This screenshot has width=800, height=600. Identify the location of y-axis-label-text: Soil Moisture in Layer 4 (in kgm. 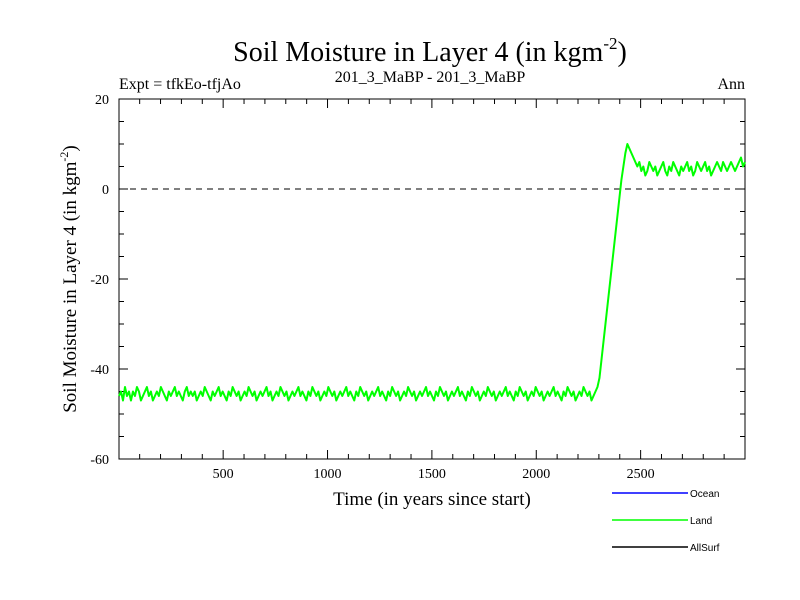
(70, 286).